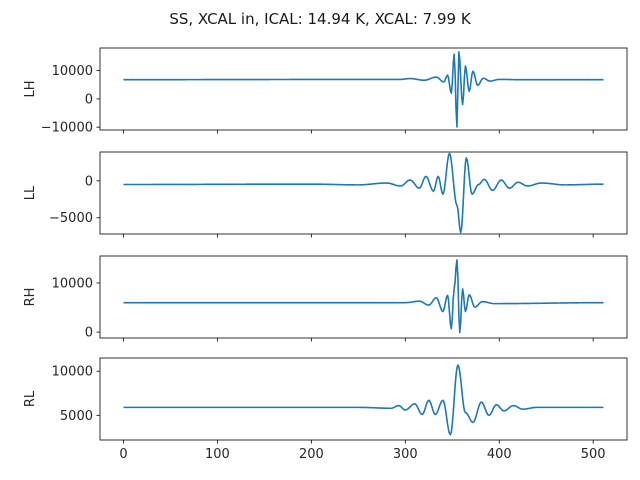 The height and width of the screenshot is (480, 640). What do you see at coordinates (76, 416) in the screenshot?
I see `y-tick-label: 5000` at bounding box center [76, 416].